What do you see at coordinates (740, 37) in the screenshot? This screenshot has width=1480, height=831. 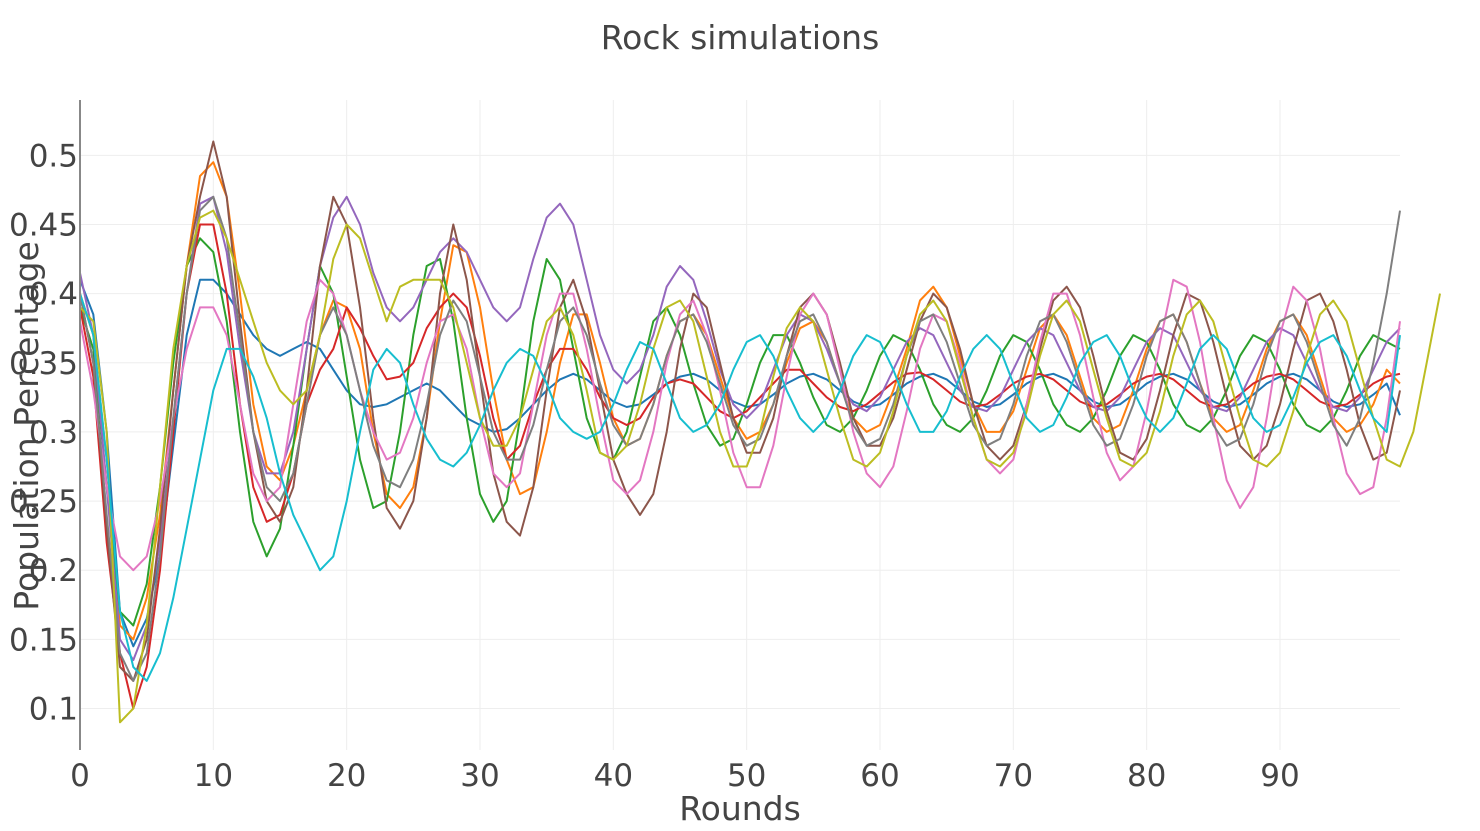 I see `chart-title: Rock simulations` at bounding box center [740, 37].